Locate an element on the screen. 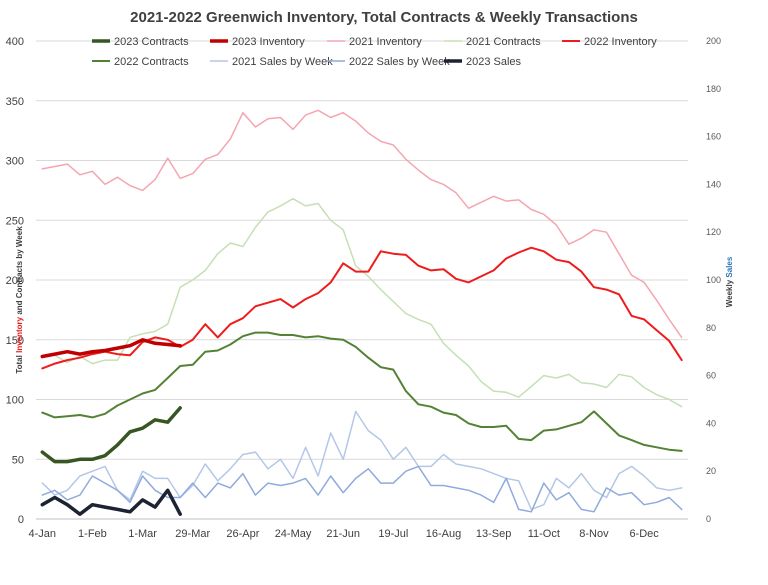 The width and height of the screenshot is (768, 585). left-tick-label: 300 is located at coordinates (15, 162).